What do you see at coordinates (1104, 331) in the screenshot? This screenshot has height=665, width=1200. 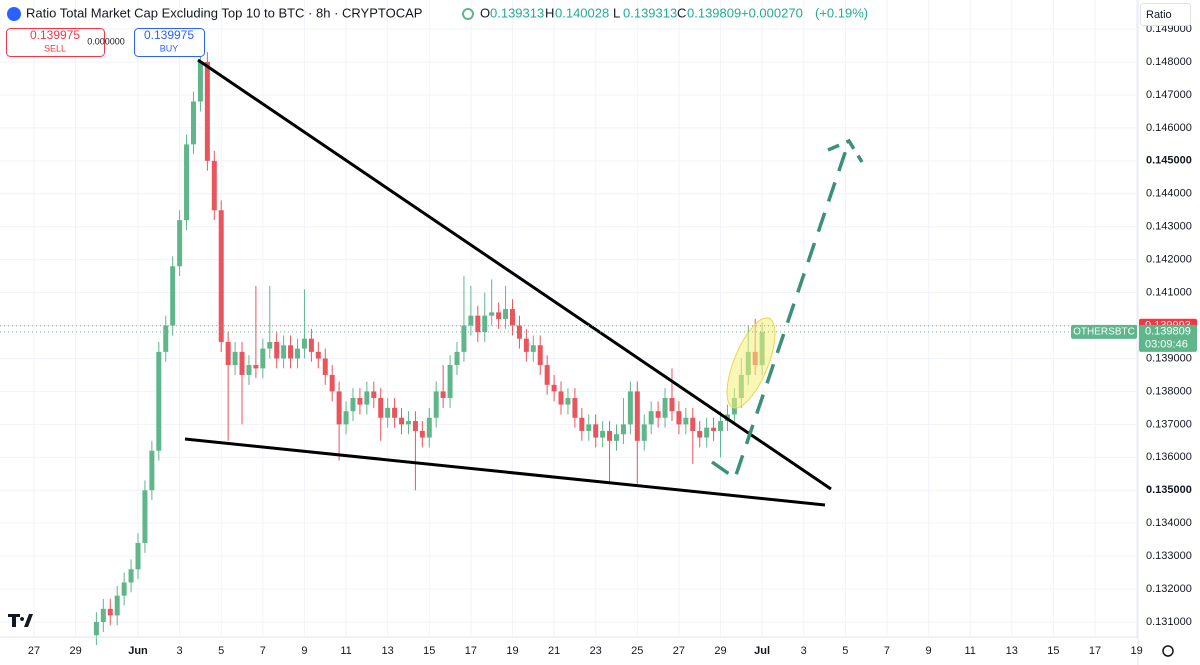 I see `symbol-tag: OTHERSBTC` at bounding box center [1104, 331].